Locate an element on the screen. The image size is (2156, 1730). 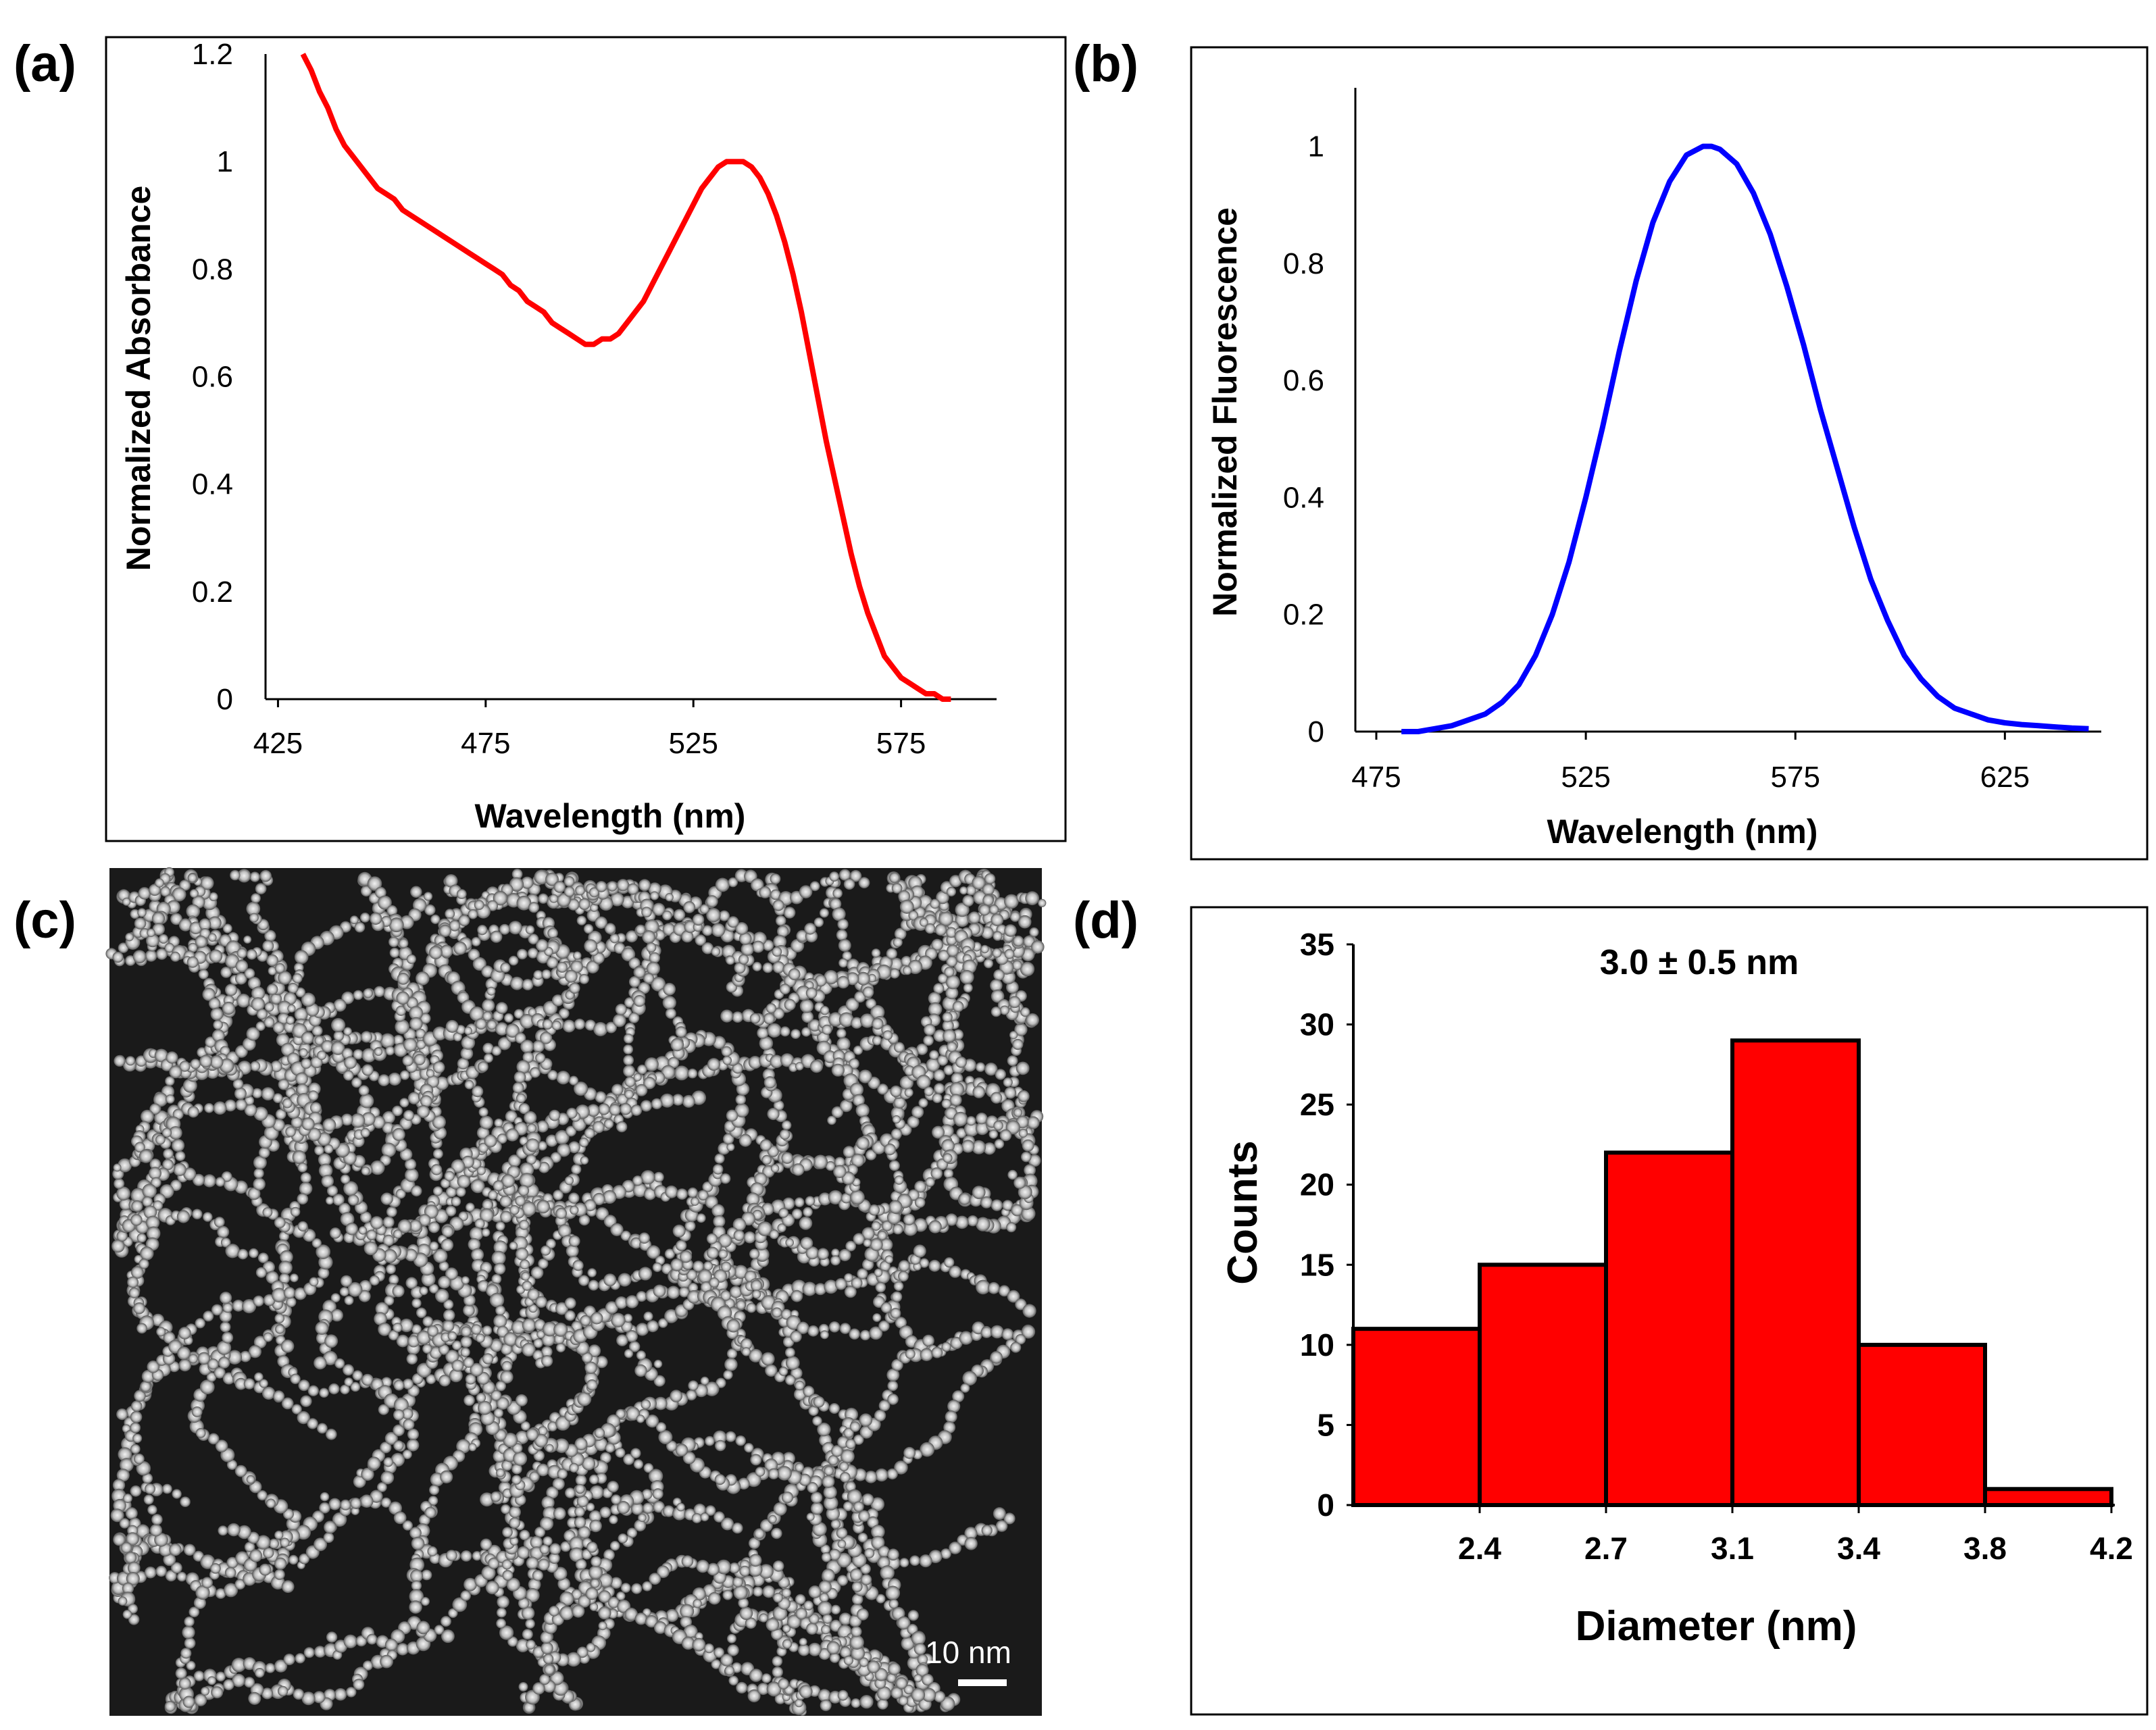
panel-d-y-tick-label: 0 is located at coordinates (1325, 1505).